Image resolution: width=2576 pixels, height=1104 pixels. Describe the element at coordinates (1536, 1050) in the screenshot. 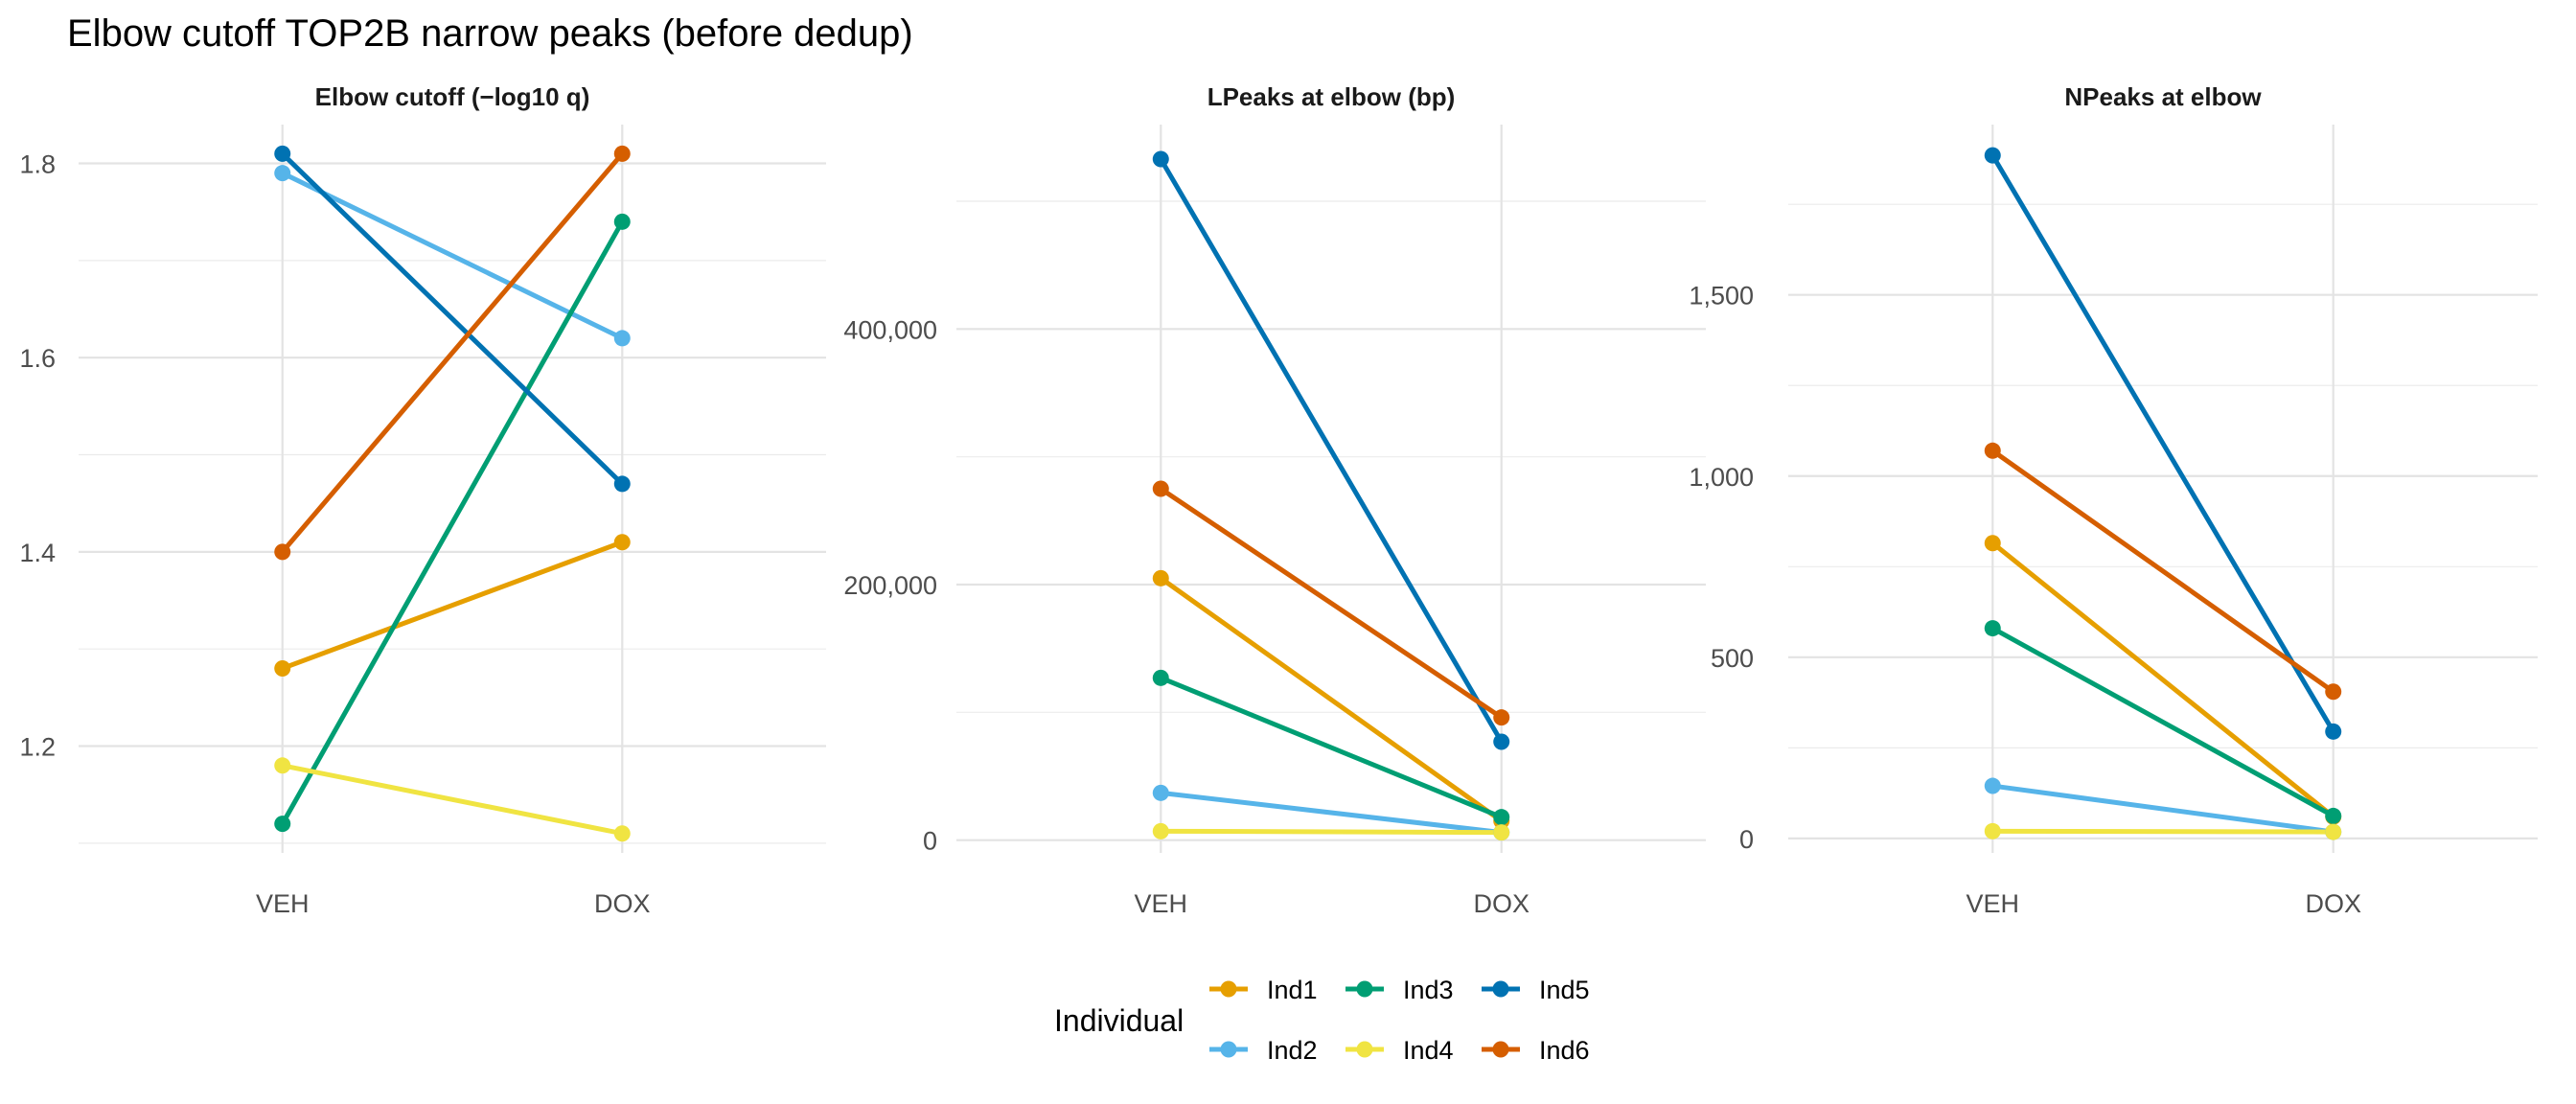

I see `legend-item-ind6: Ind6` at that location.